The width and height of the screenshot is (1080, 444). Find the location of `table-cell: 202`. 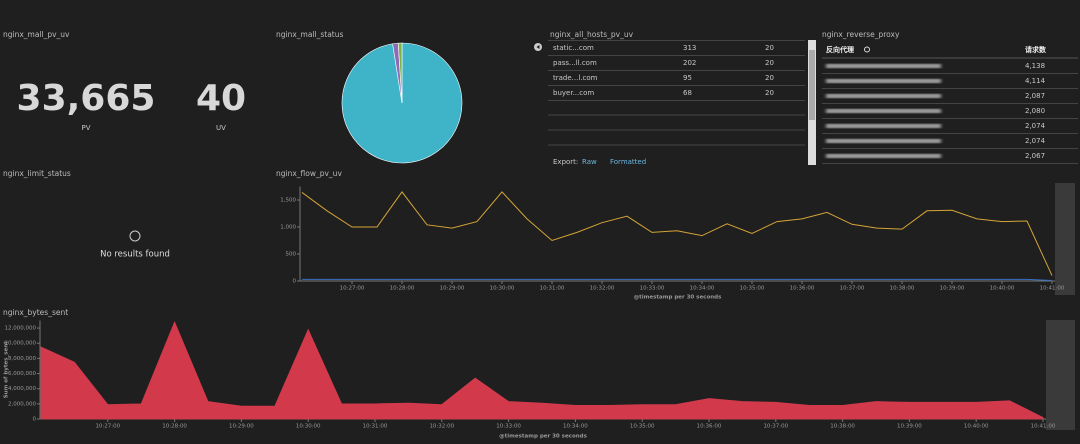

table-cell: 202 is located at coordinates (689, 63).